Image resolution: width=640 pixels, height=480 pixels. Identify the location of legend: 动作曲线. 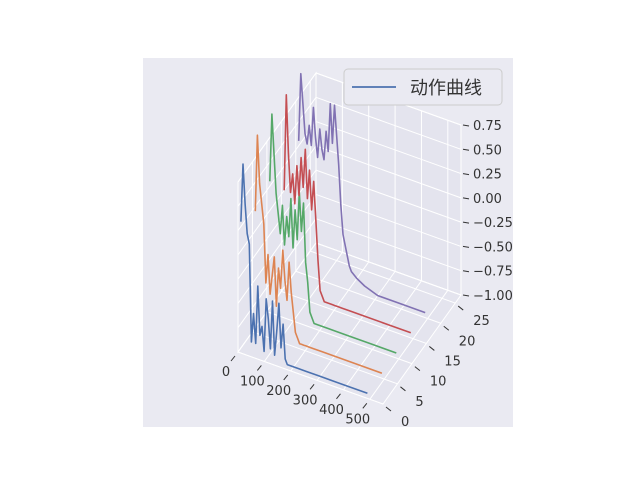
(423, 87).